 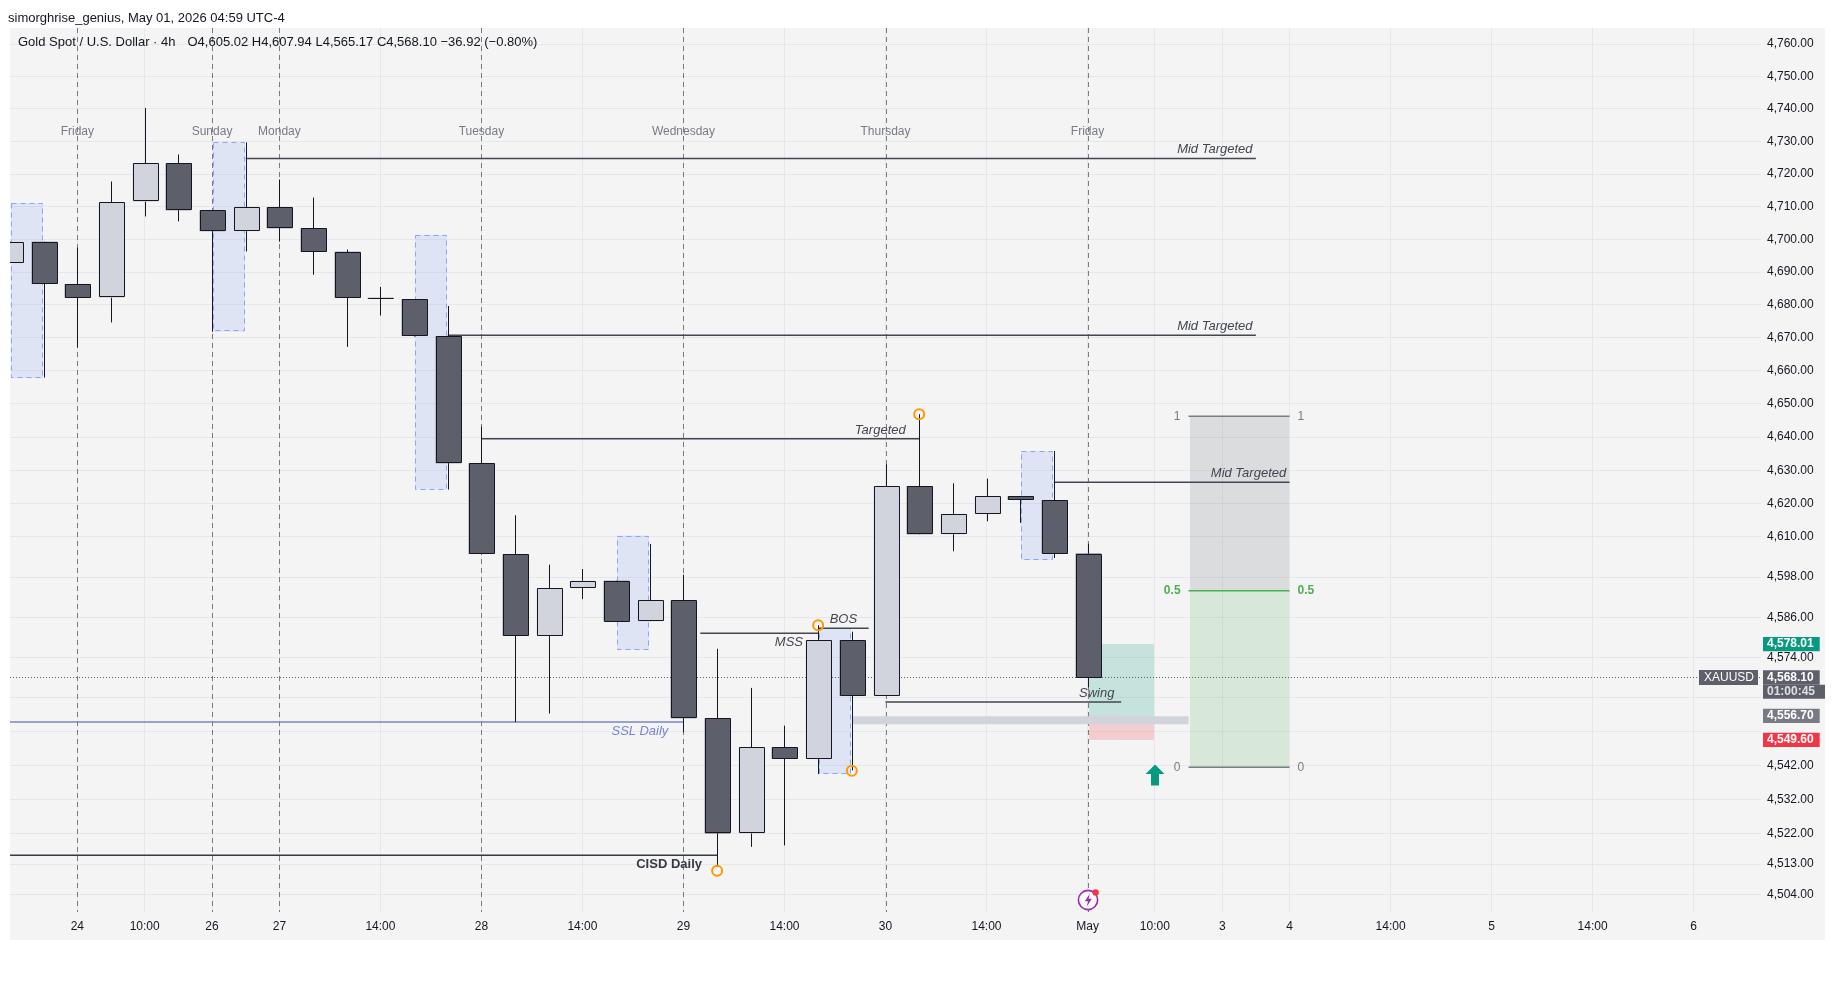 What do you see at coordinates (279, 131) in the screenshot?
I see `ref-line-label: Monday` at bounding box center [279, 131].